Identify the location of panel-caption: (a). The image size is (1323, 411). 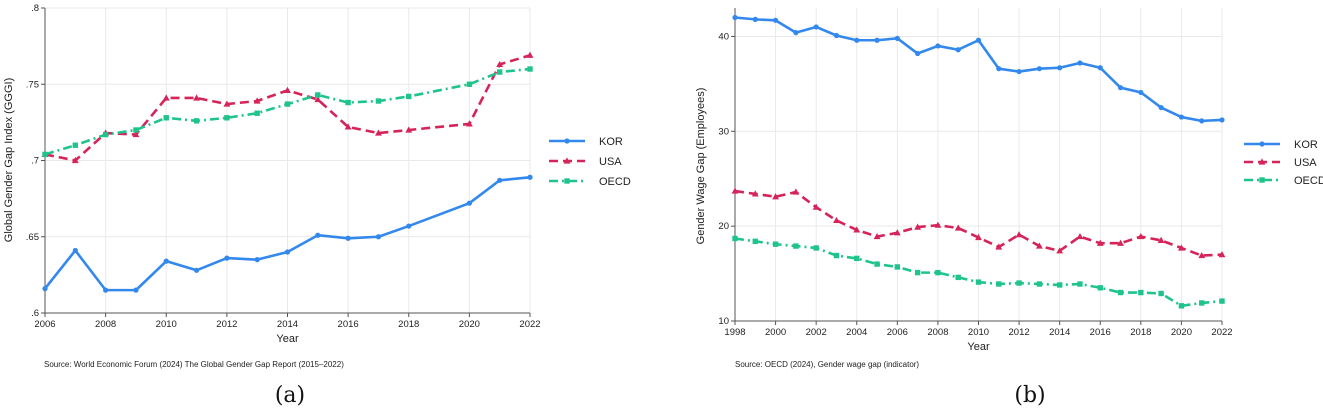
(290, 395).